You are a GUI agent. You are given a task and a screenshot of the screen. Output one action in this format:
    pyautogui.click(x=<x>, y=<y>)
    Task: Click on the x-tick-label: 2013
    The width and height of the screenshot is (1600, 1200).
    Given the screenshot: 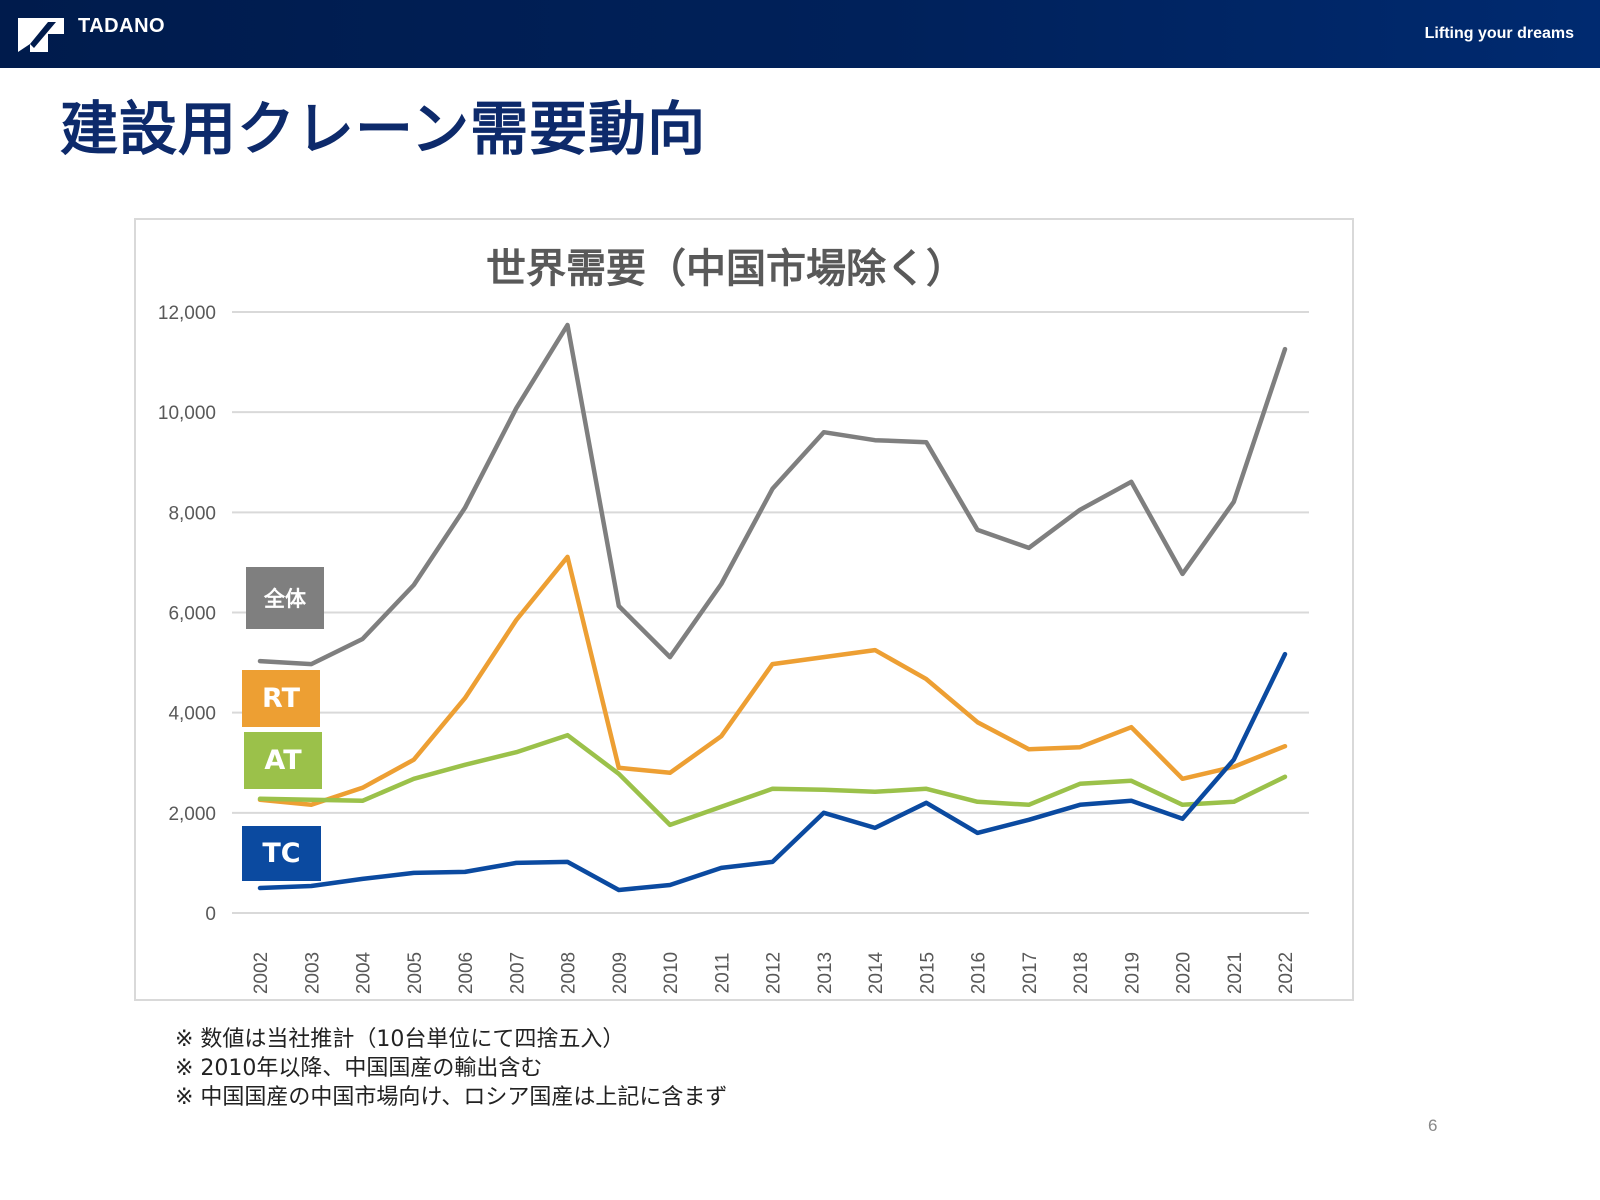 What is the action you would take?
    pyautogui.click(x=825, y=973)
    